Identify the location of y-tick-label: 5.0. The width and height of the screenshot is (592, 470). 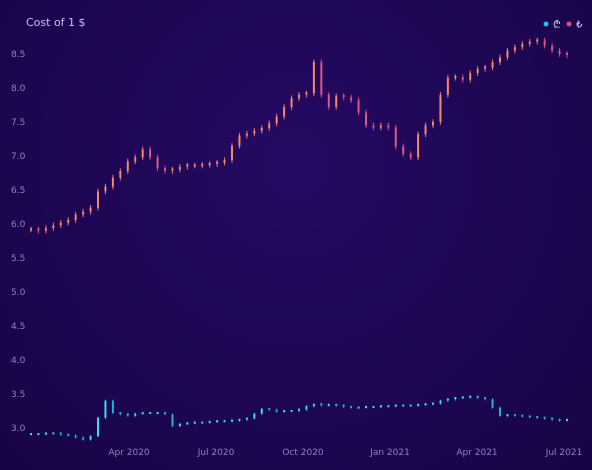
(18, 293).